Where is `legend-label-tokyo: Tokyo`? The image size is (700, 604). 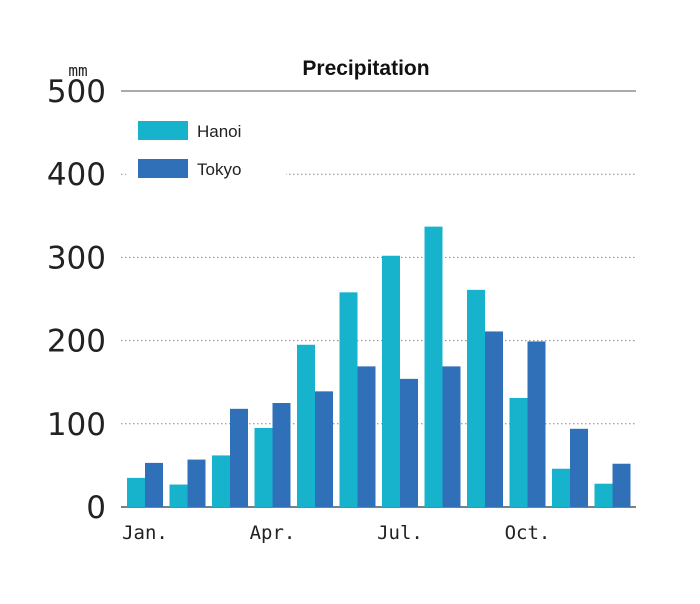 legend-label-tokyo: Tokyo is located at coordinates (219, 169).